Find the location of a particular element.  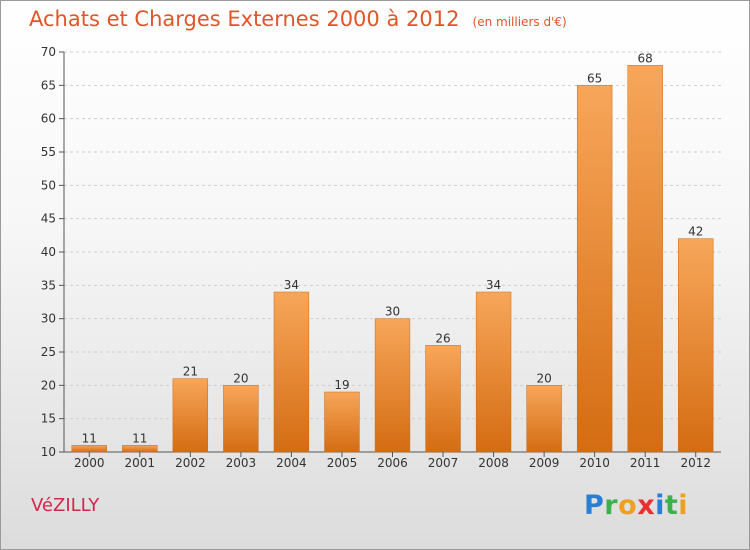

y-tick-label: 50 is located at coordinates (48, 185).